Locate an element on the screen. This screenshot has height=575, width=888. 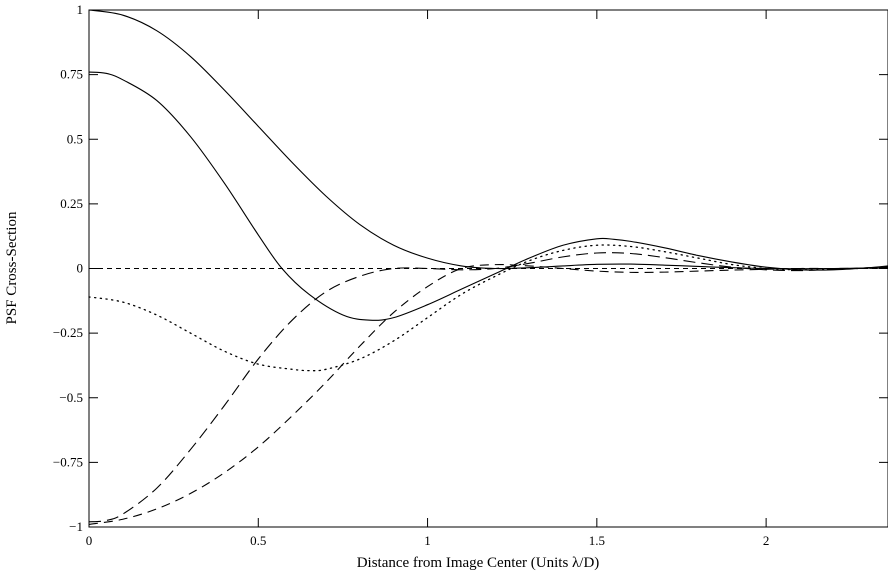
y-tick-label: 0.25 is located at coordinates (71, 203).